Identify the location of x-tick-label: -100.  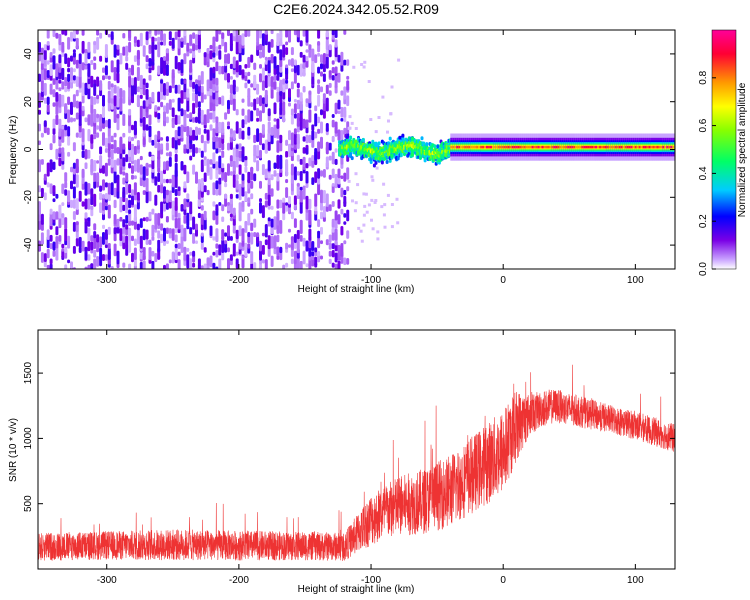
(371, 280).